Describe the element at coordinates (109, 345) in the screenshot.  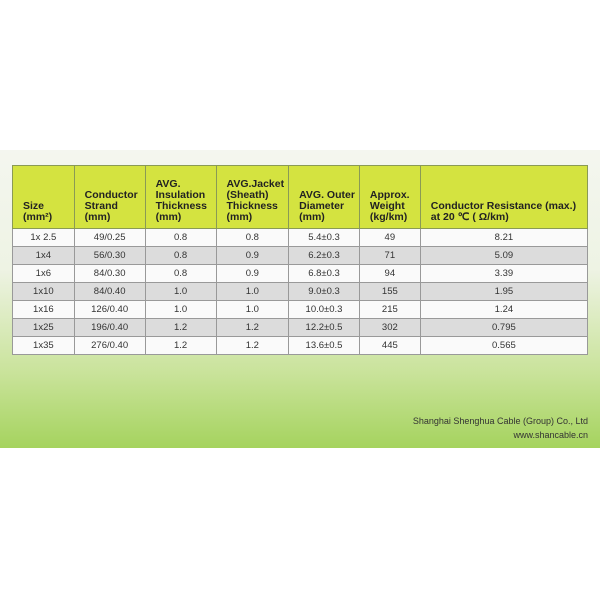
I see `table-cell: 276/0.40` at that location.